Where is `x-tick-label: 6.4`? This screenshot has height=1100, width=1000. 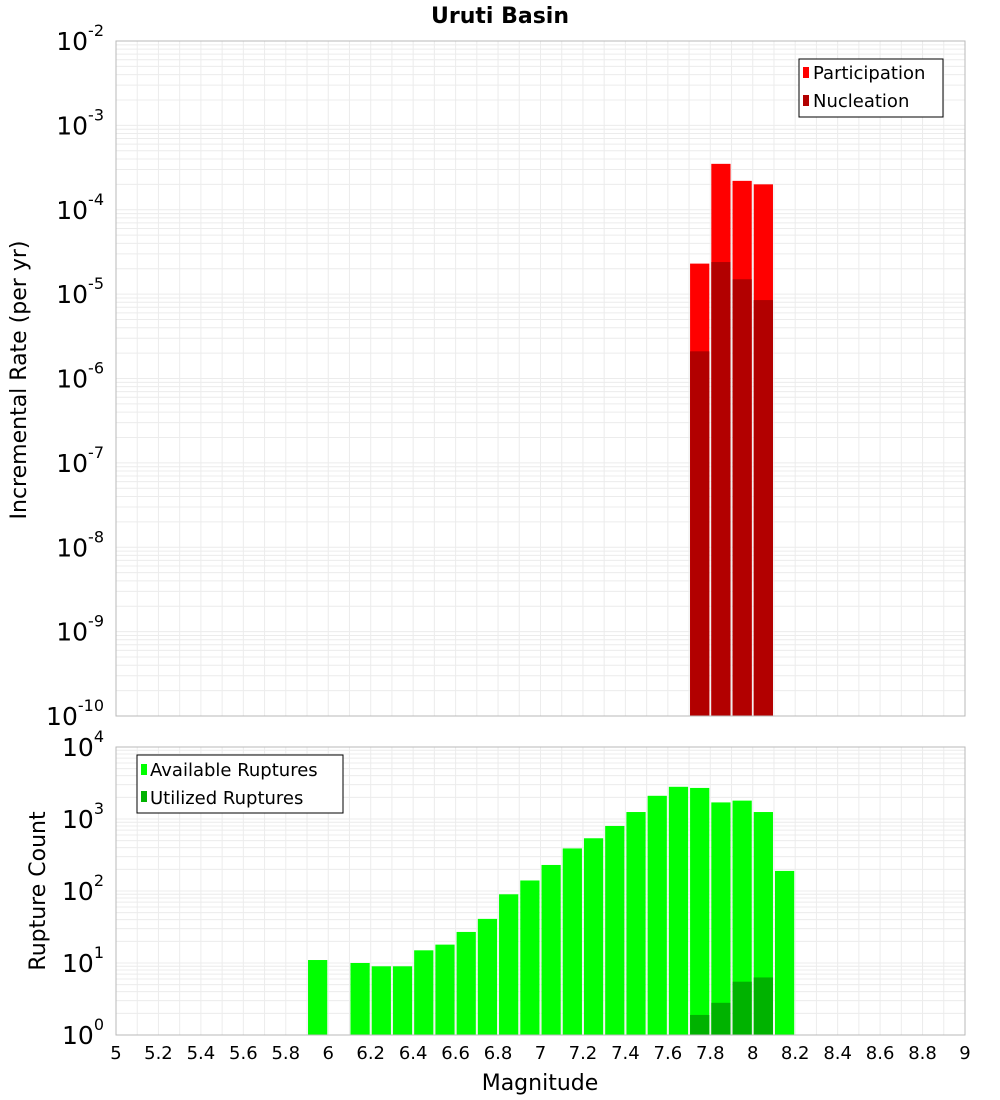 x-tick-label: 6.4 is located at coordinates (413, 1053).